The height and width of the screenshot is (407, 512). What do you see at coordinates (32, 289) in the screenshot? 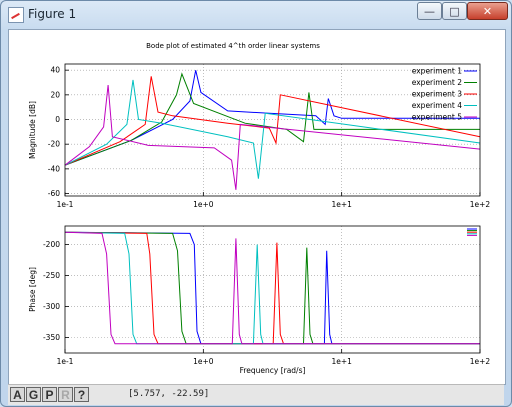
I see `panel-2-y-axis-label: Phase [deg]` at bounding box center [32, 289].